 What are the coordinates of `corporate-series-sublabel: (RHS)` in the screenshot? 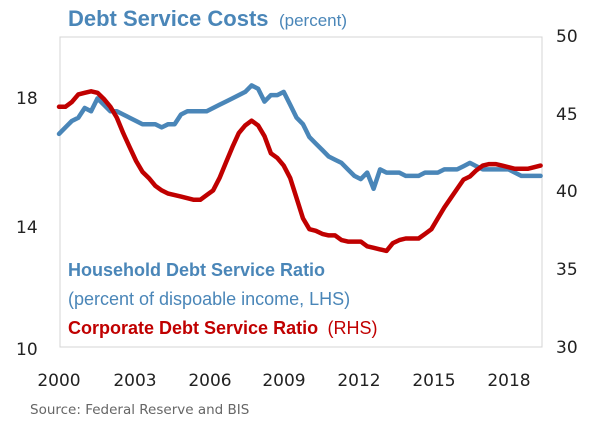 It's located at (353, 328).